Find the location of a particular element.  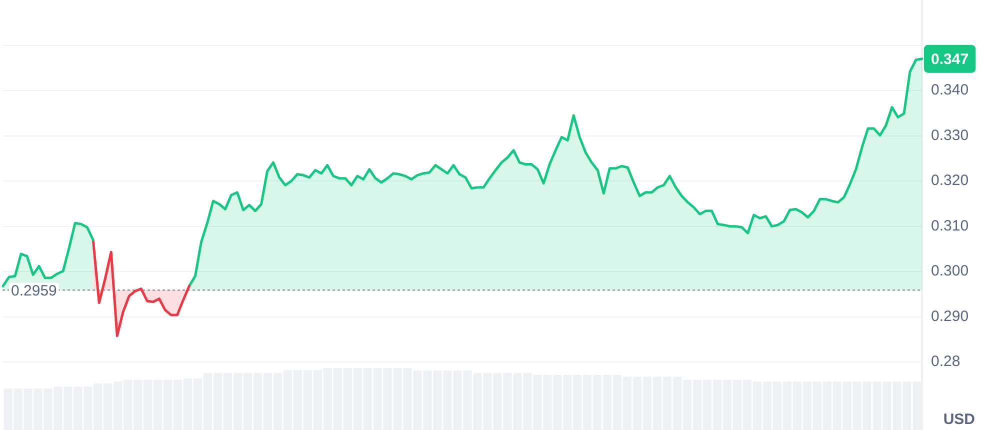

y-tick-label: 0.310 is located at coordinates (950, 225).